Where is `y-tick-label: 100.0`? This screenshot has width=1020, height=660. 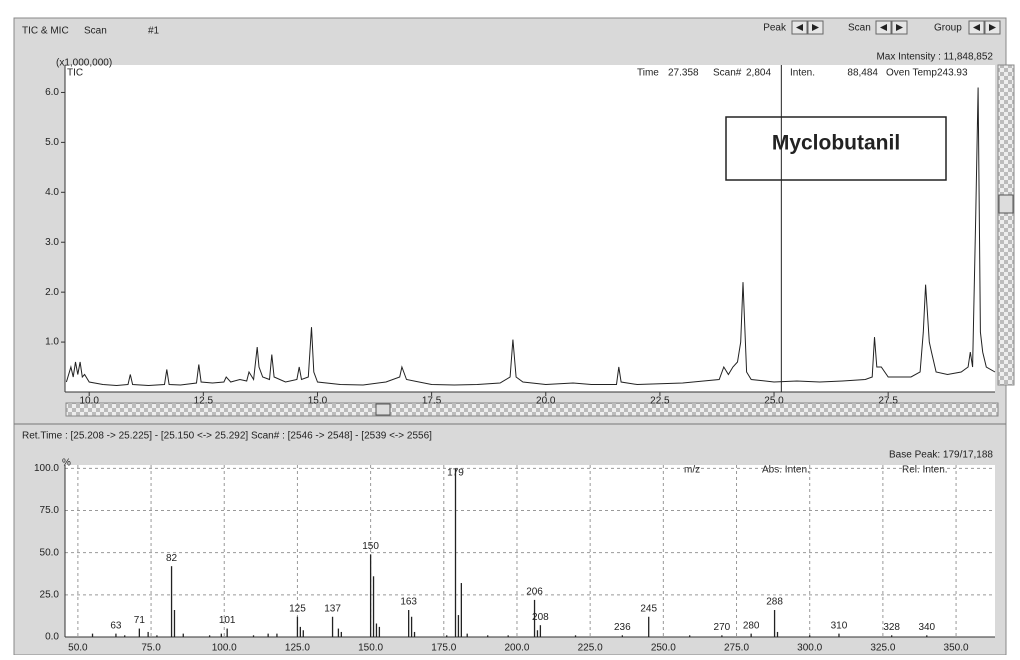
y-tick-label: 100.0 is located at coordinates (46, 468).